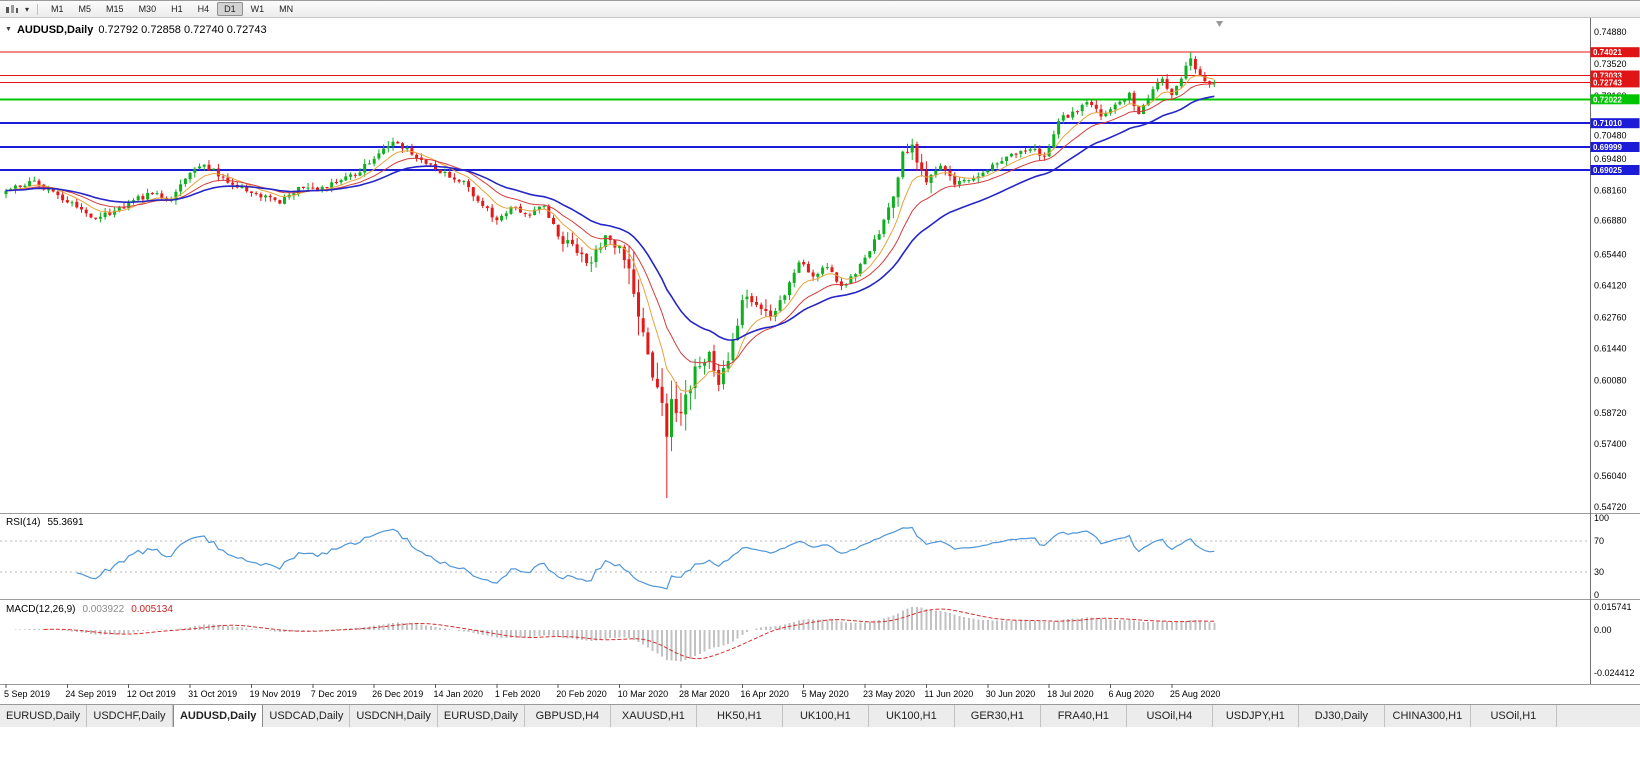 Image resolution: width=1640 pixels, height=759 pixels. I want to click on timeframe-button-M1: M1, so click(57, 9).